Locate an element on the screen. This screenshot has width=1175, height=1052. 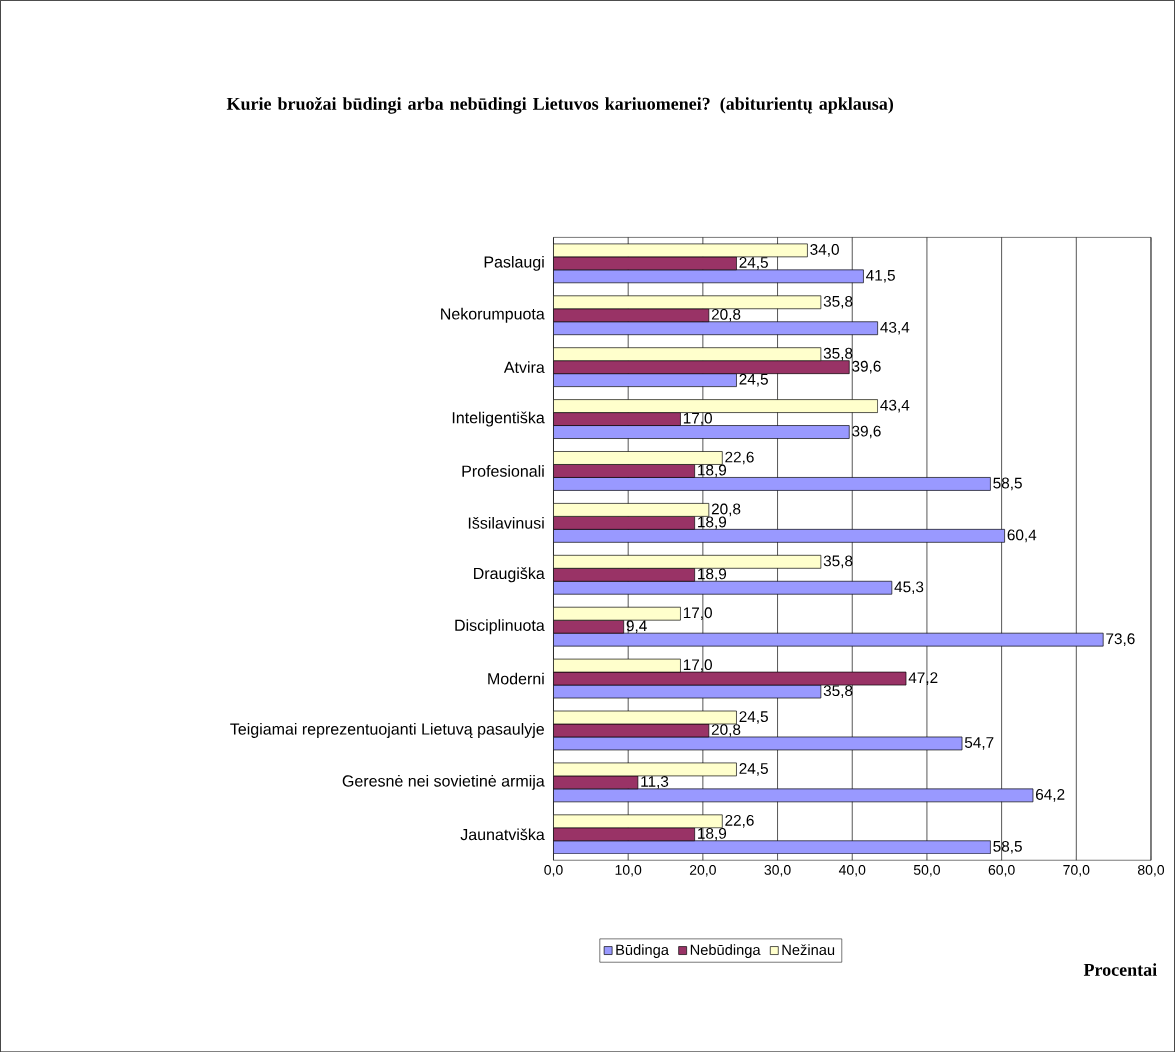
y-tick-label: Jaunatviška is located at coordinates (502, 834).